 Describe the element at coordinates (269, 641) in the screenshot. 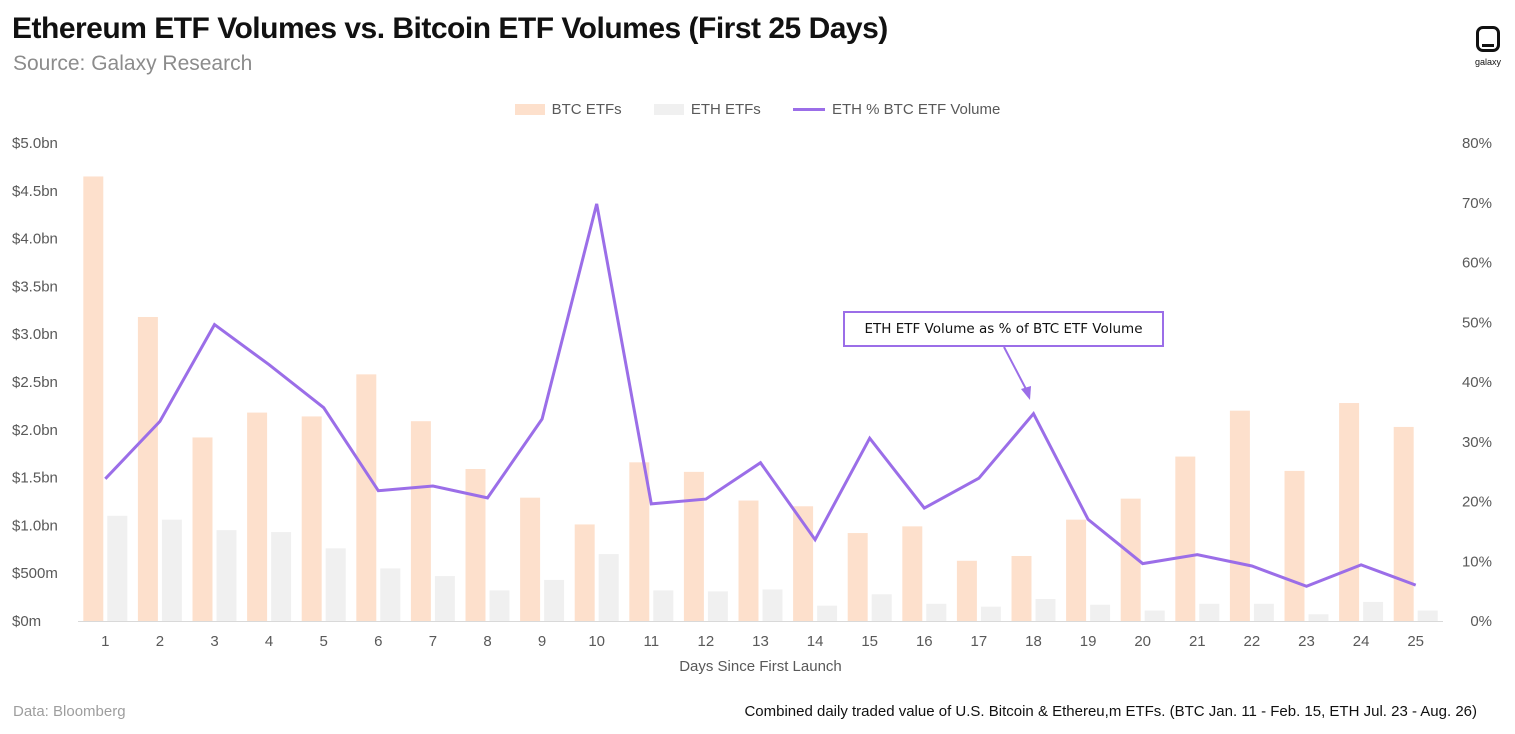

I see `x-tick-label: 4` at that location.